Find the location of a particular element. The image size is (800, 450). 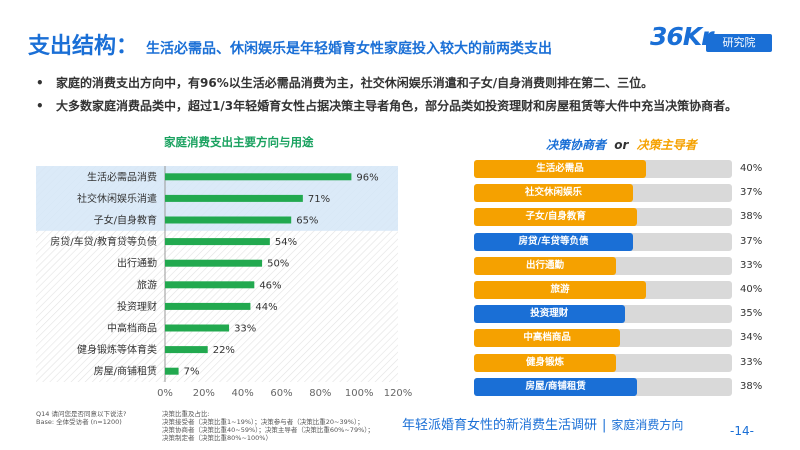

legend-or: or is located at coordinates (621, 145).